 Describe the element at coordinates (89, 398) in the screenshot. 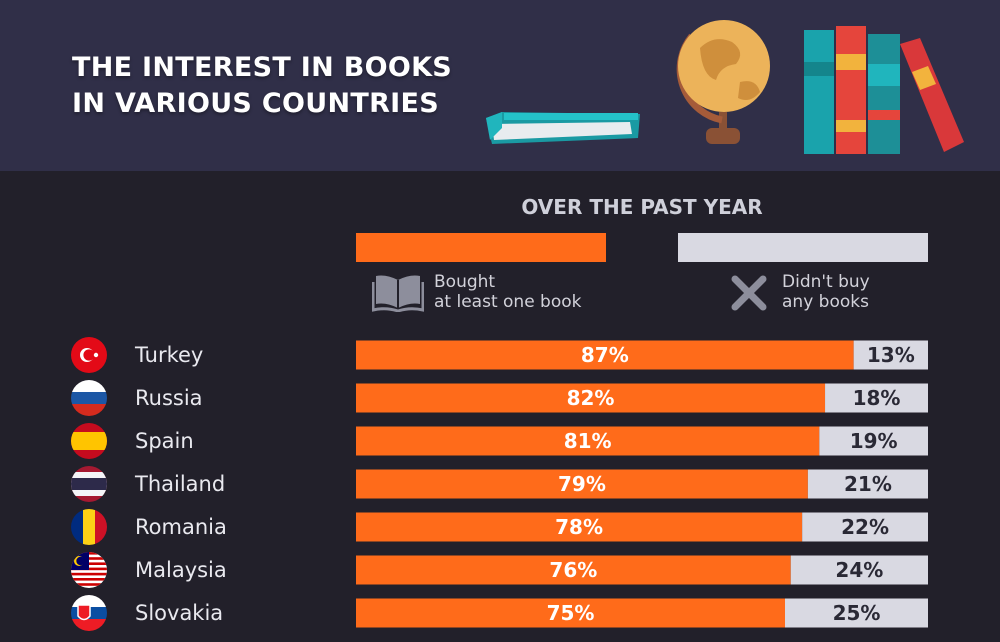

I see `russia-flag-icon` at that location.